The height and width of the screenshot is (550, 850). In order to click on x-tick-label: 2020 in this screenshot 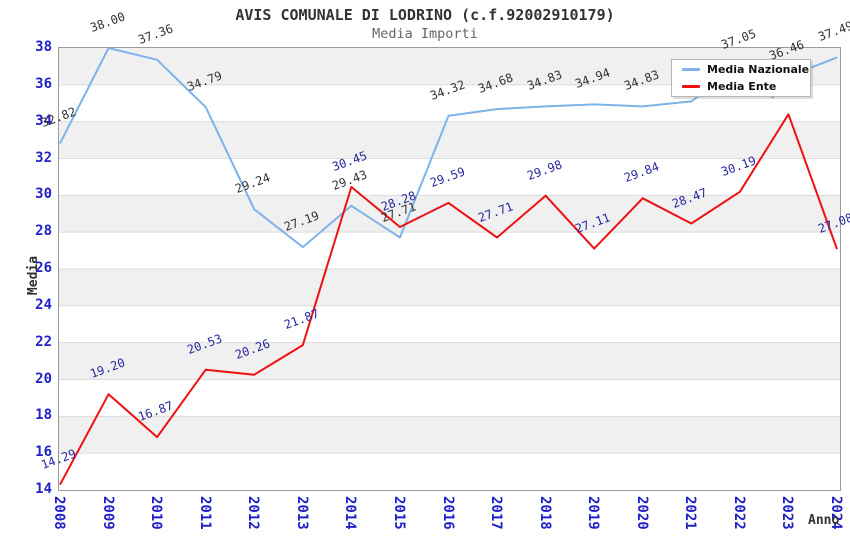, I will do `click(641, 513)`.